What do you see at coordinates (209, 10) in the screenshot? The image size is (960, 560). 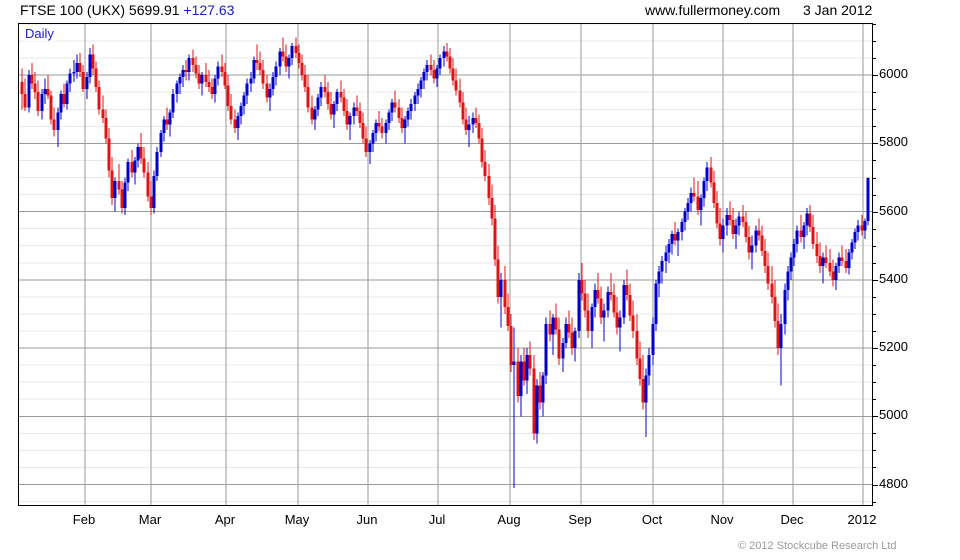 I see `price-change: +127.63` at bounding box center [209, 10].